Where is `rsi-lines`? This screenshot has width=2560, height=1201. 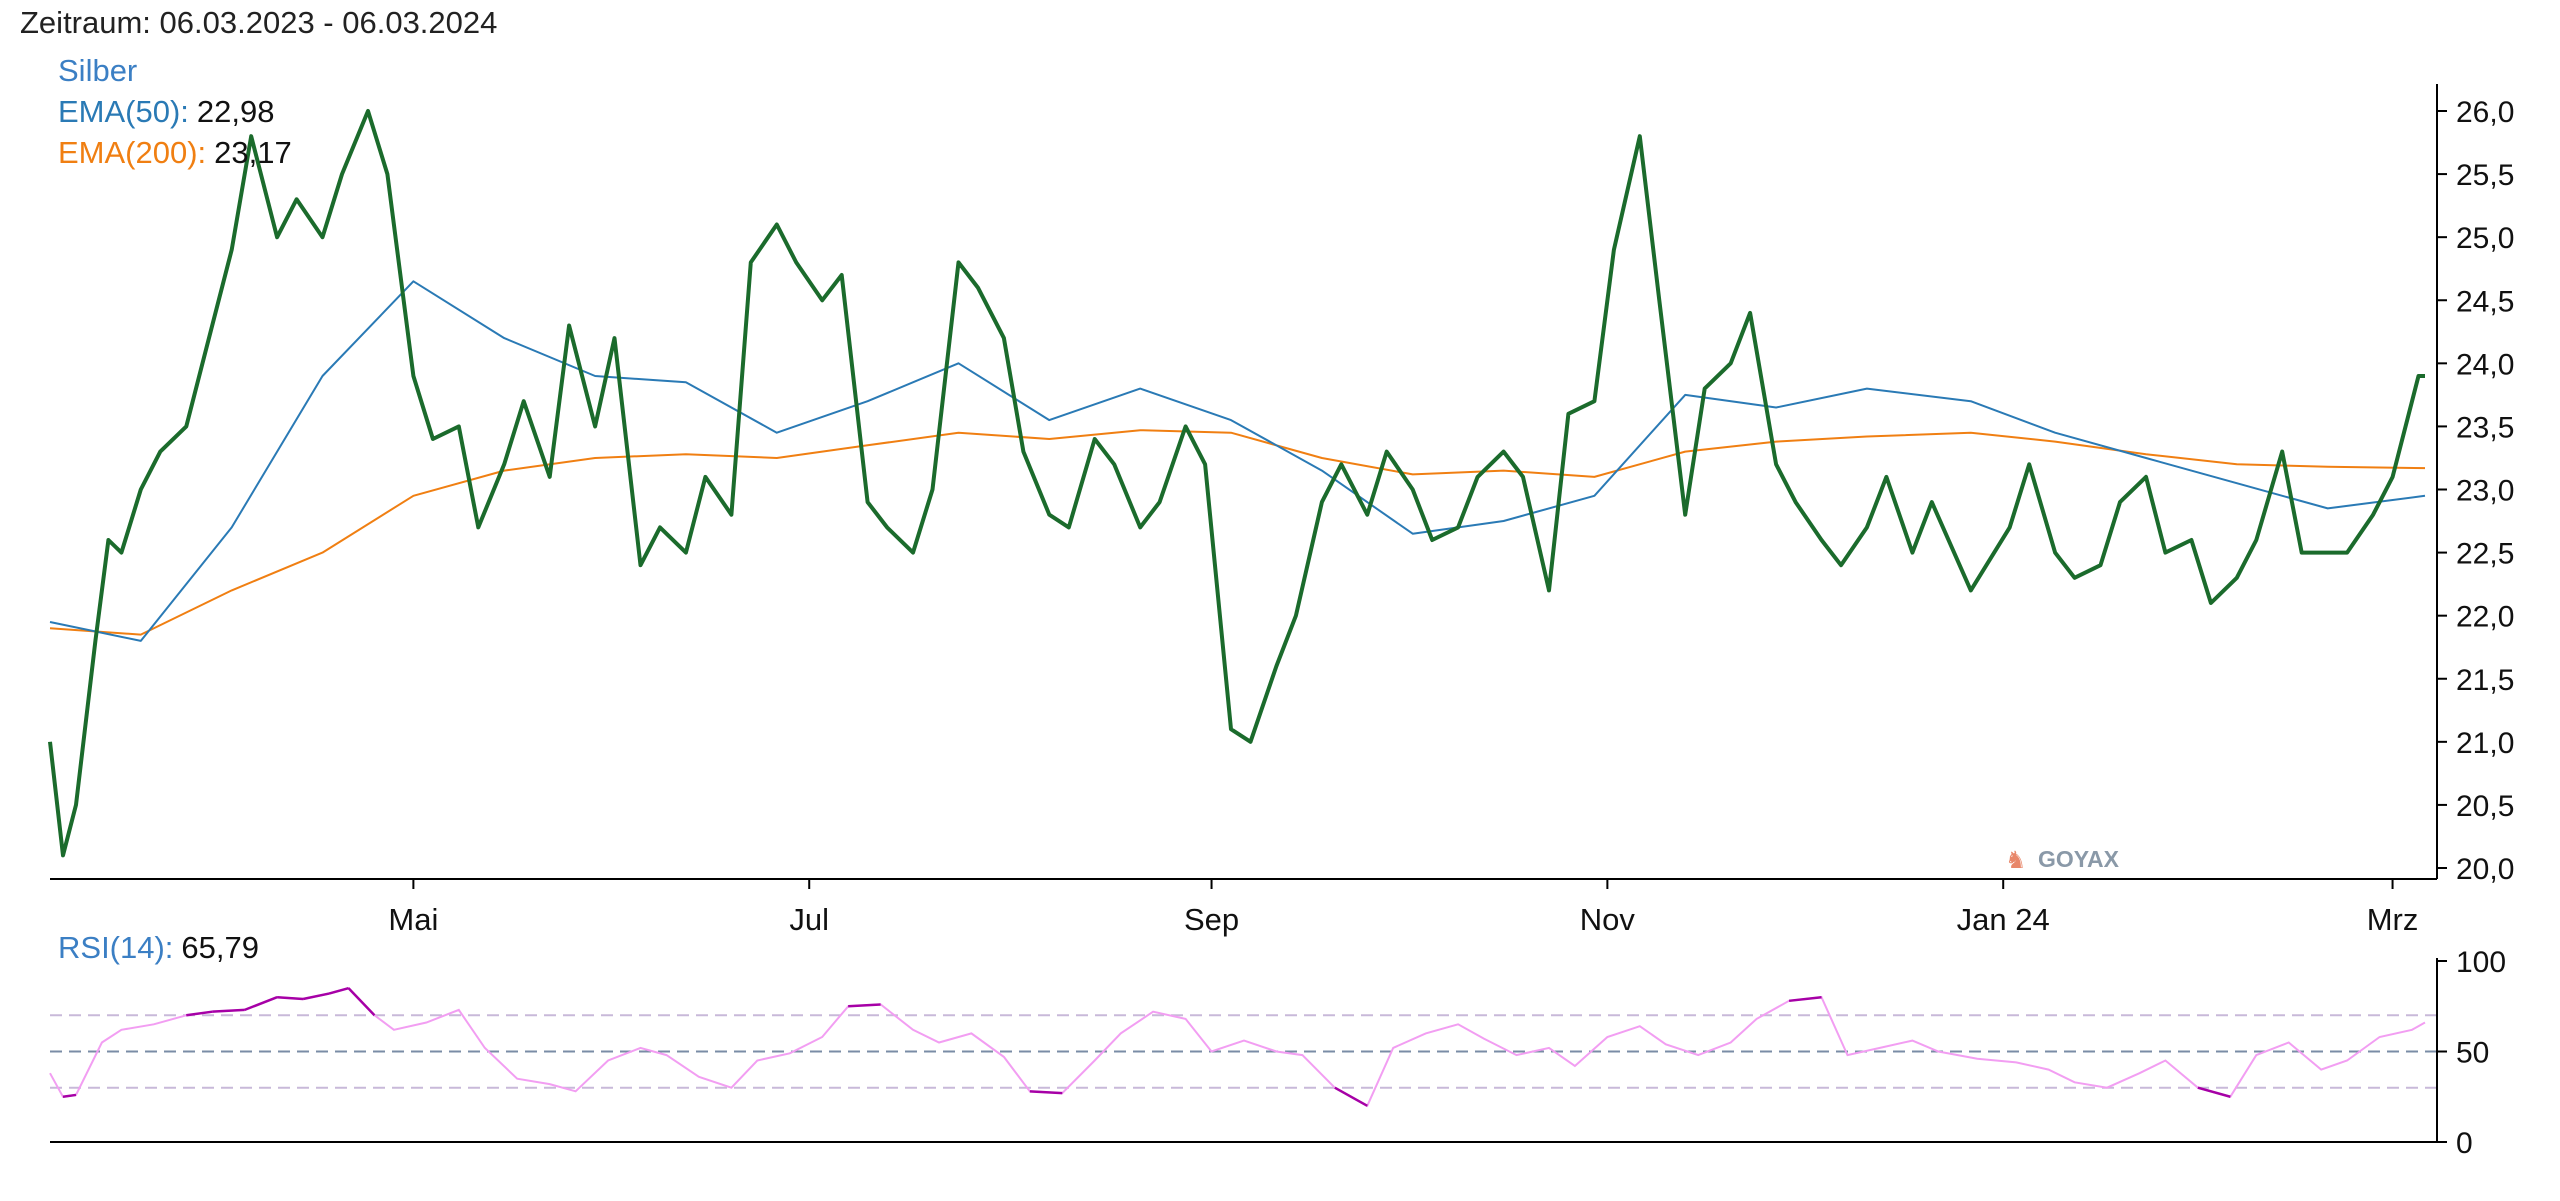 rsi-lines is located at coordinates (1237, 1047).